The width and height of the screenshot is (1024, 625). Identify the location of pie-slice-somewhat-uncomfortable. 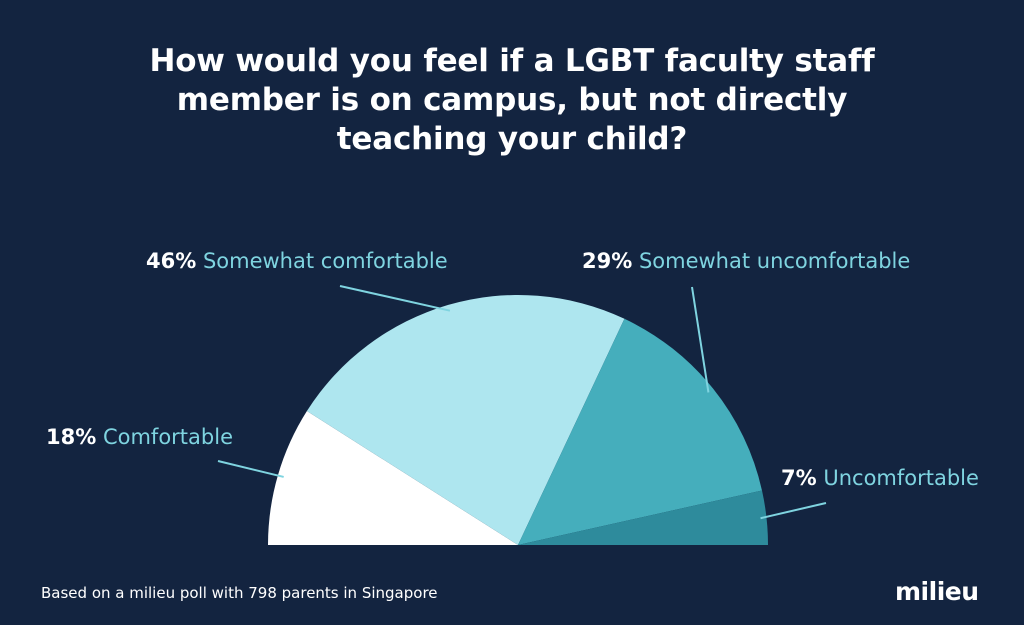
(640, 431).